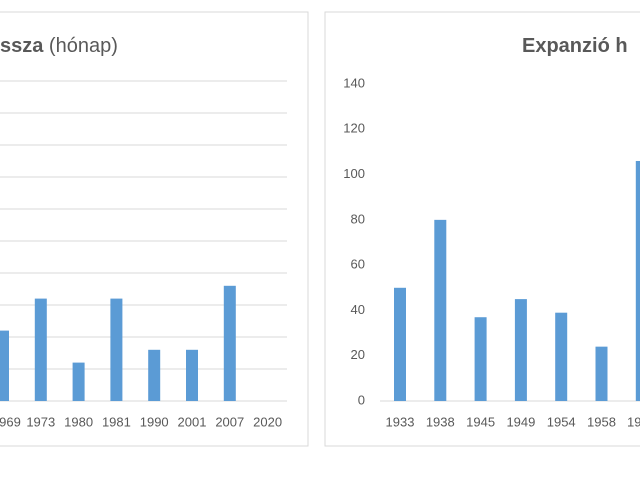 This screenshot has height=480, width=640. What do you see at coordinates (358, 354) in the screenshot?
I see `y-tick-label: 20` at bounding box center [358, 354].